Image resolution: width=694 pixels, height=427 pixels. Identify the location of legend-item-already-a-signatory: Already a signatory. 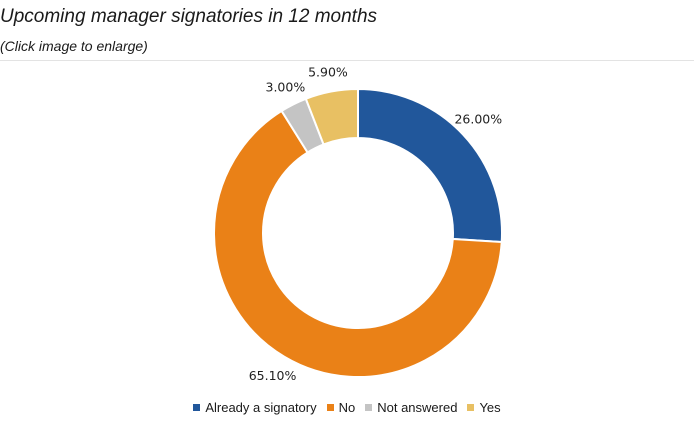
(255, 407).